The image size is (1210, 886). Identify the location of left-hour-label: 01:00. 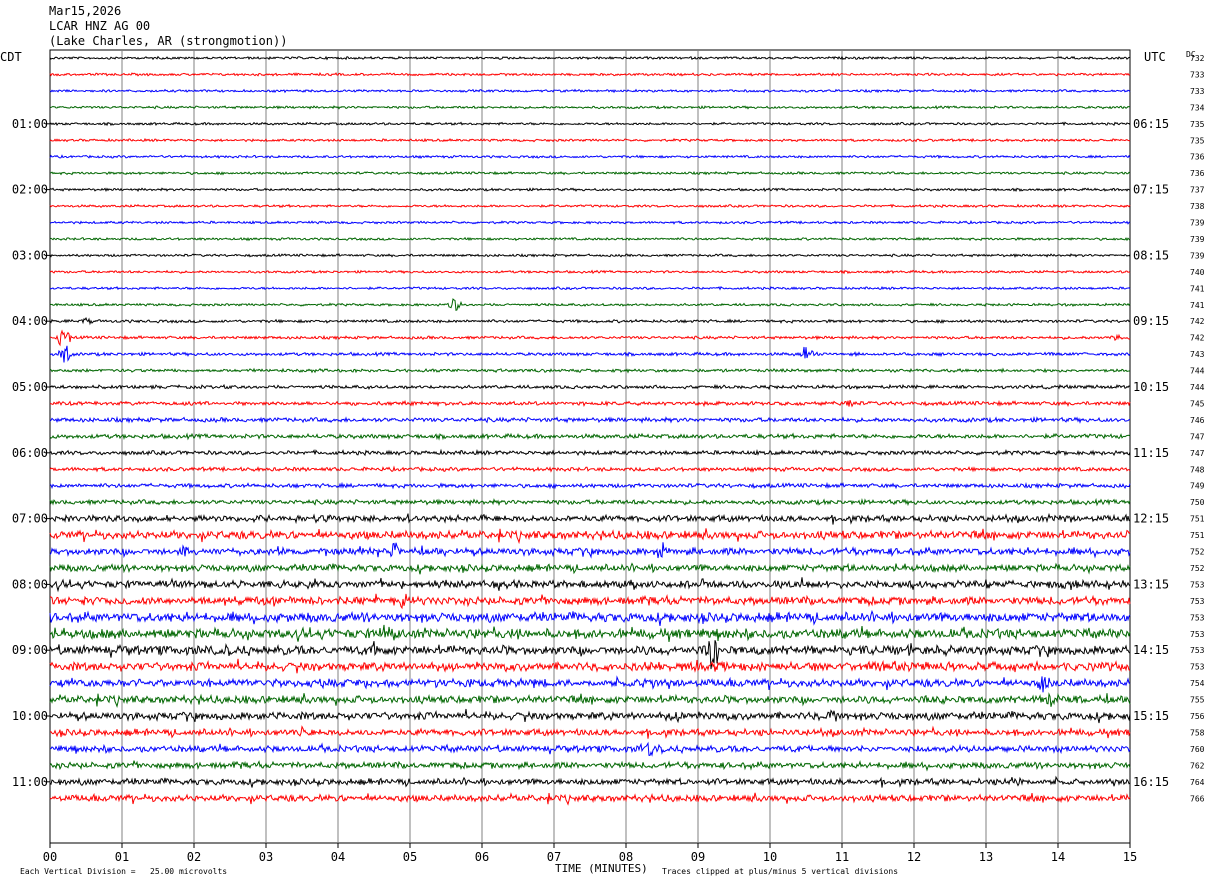
(30, 124).